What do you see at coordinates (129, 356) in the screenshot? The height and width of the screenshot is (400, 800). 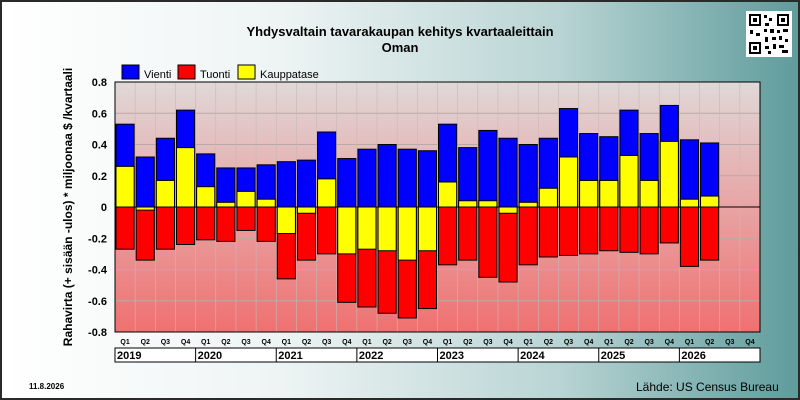 I see `year-label: 2019` at bounding box center [129, 356].